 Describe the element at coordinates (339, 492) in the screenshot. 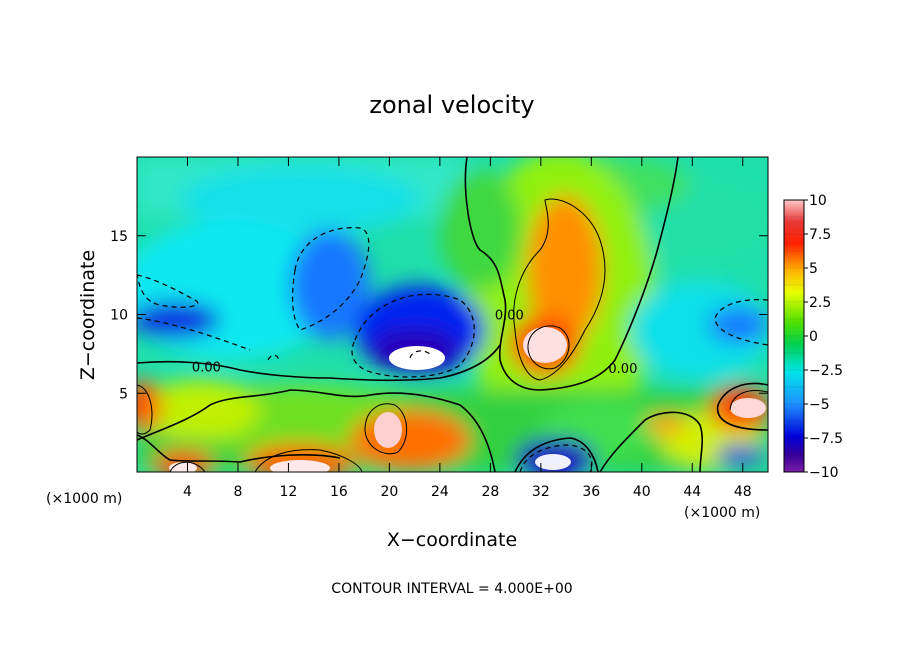

I see `x-tick-label: 16` at that location.